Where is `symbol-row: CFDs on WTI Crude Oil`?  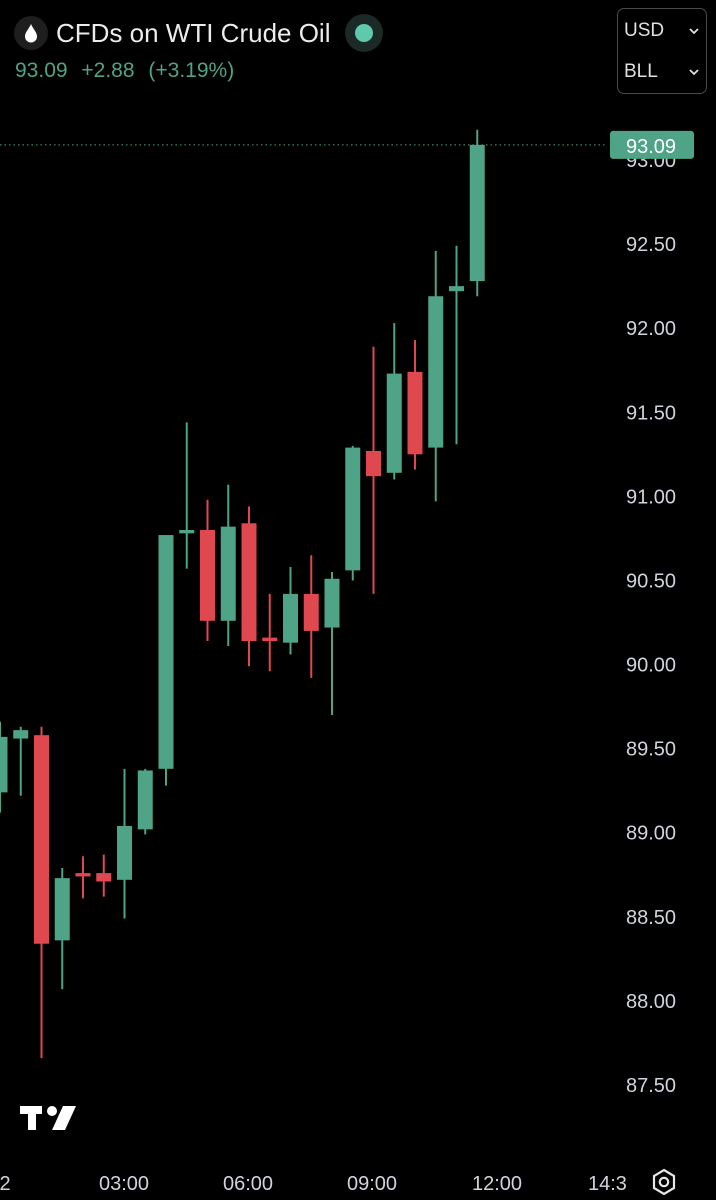
symbol-row: CFDs on WTI Crude Oil is located at coordinates (198, 33).